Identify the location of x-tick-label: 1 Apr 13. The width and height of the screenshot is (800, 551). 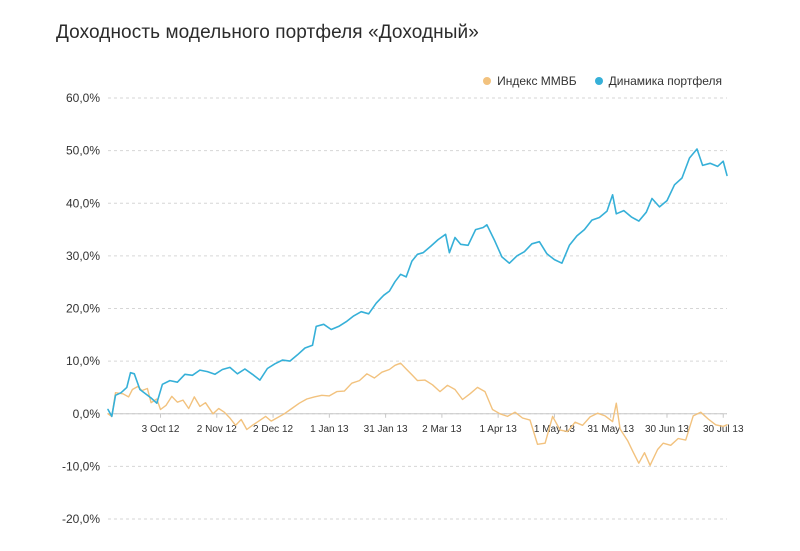
(499, 429).